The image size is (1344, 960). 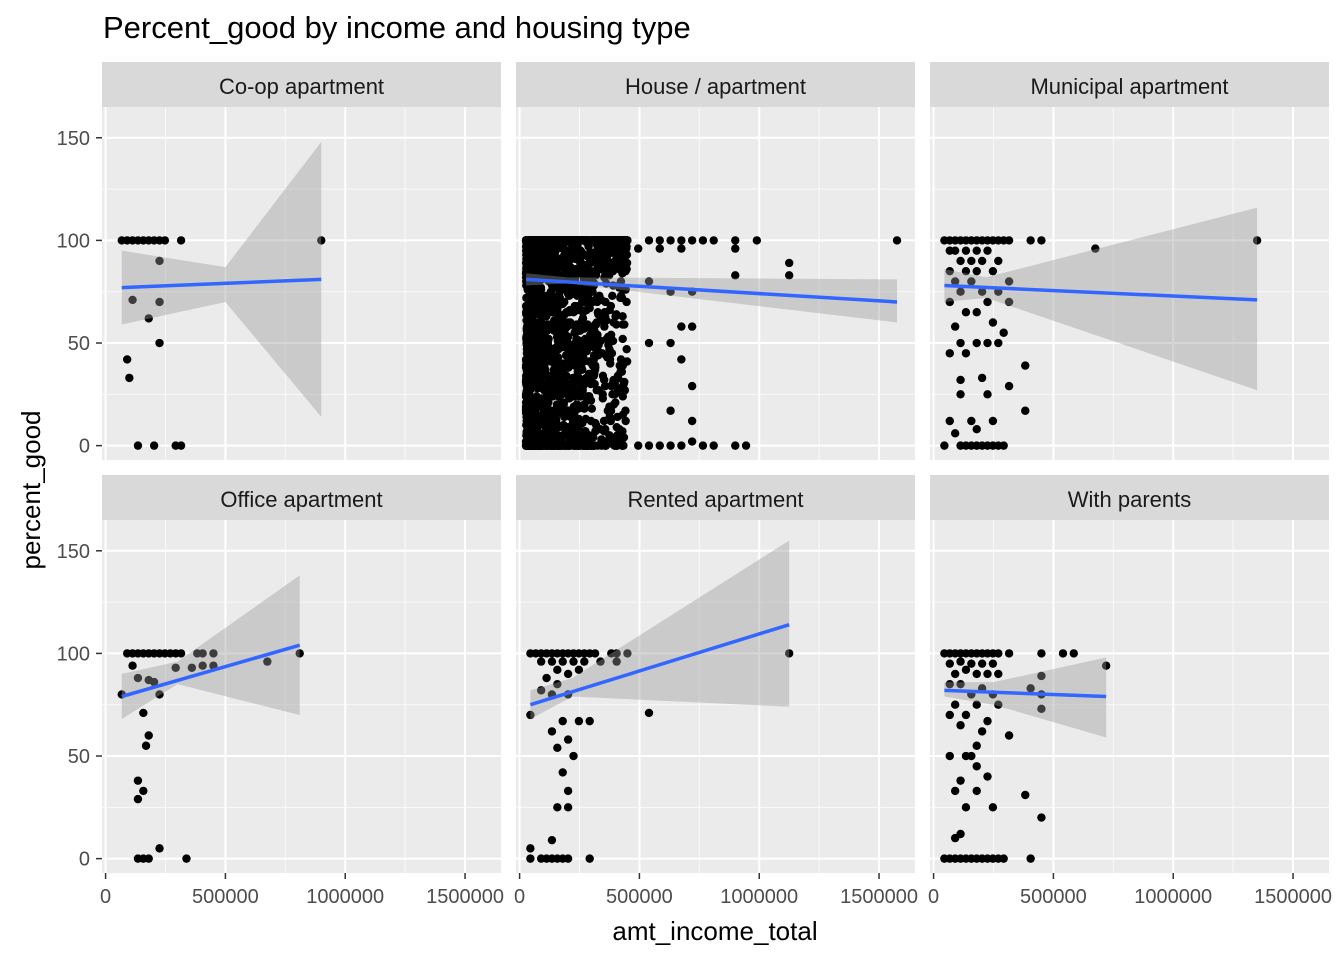 What do you see at coordinates (715, 86) in the screenshot?
I see `facet-strip-label: House / apartment` at bounding box center [715, 86].